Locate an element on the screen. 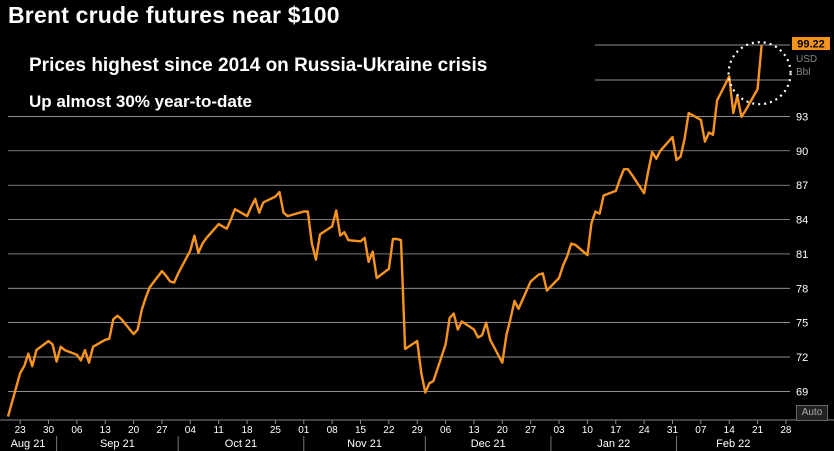  x-tick-label: 17 is located at coordinates (616, 430).